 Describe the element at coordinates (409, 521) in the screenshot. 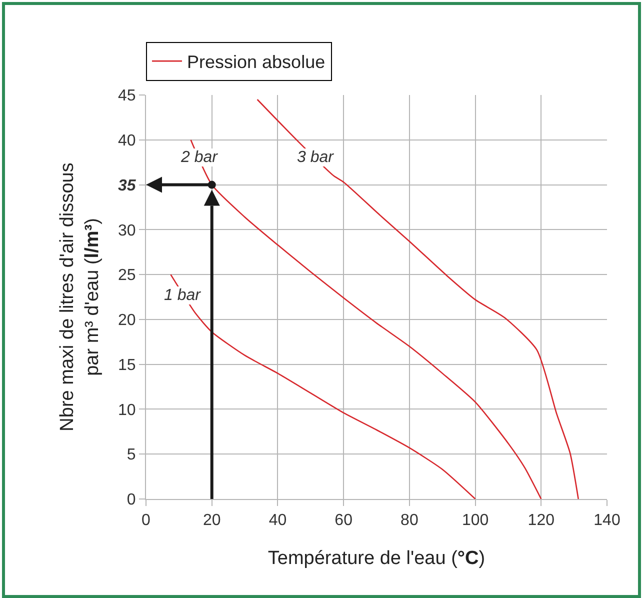

I see `x-tick-label: 80` at that location.